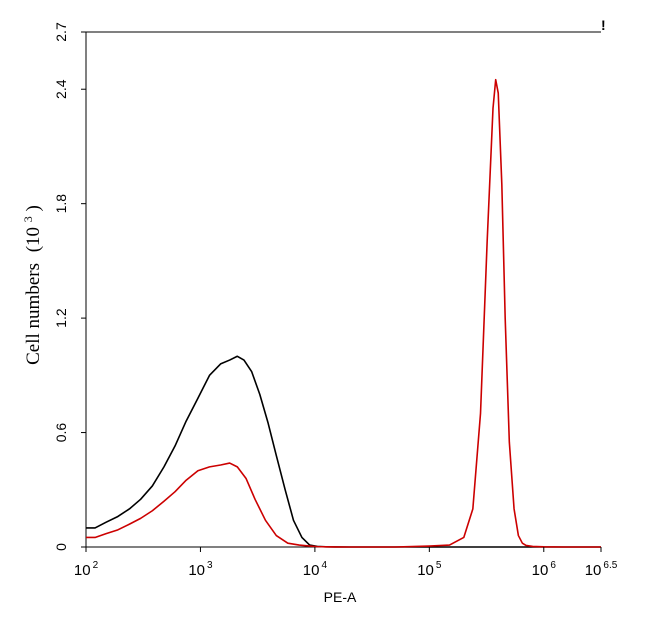 The width and height of the screenshot is (648, 619). I want to click on y-axis-label-text: Cell numbers, so click(33, 314).